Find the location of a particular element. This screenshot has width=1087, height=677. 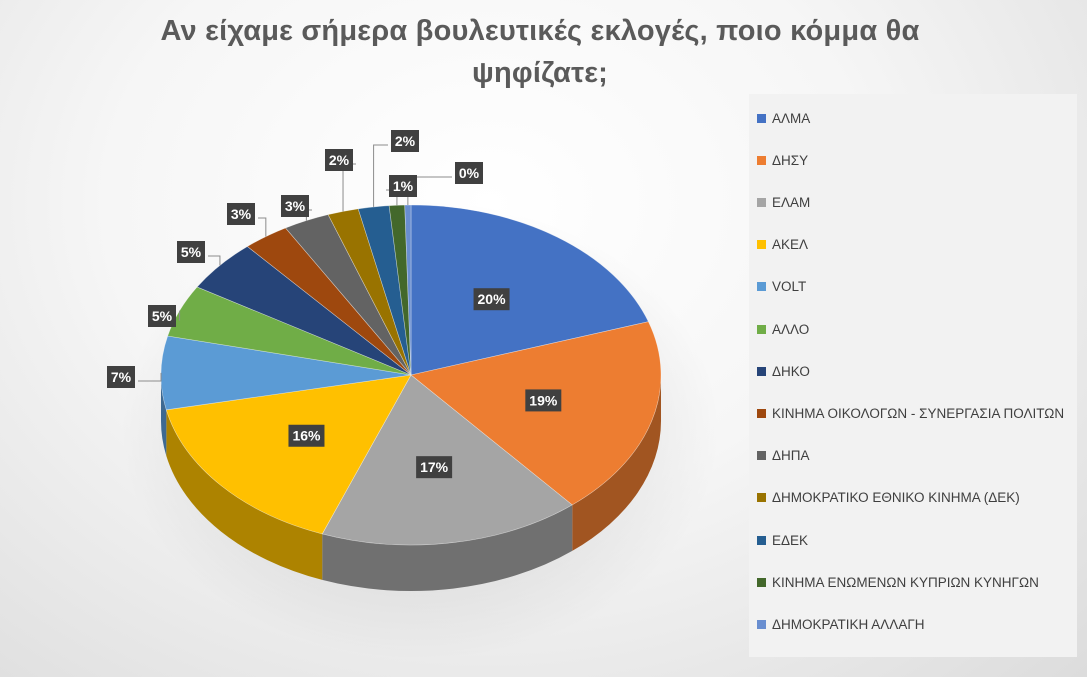

legend-label: ΚΙΝΗΜΑ ΕΝΩΜΕΝΩΝ ΚΥΠΡΙΩΝ ΚΥΝΗΓΩΝ is located at coordinates (905, 582).